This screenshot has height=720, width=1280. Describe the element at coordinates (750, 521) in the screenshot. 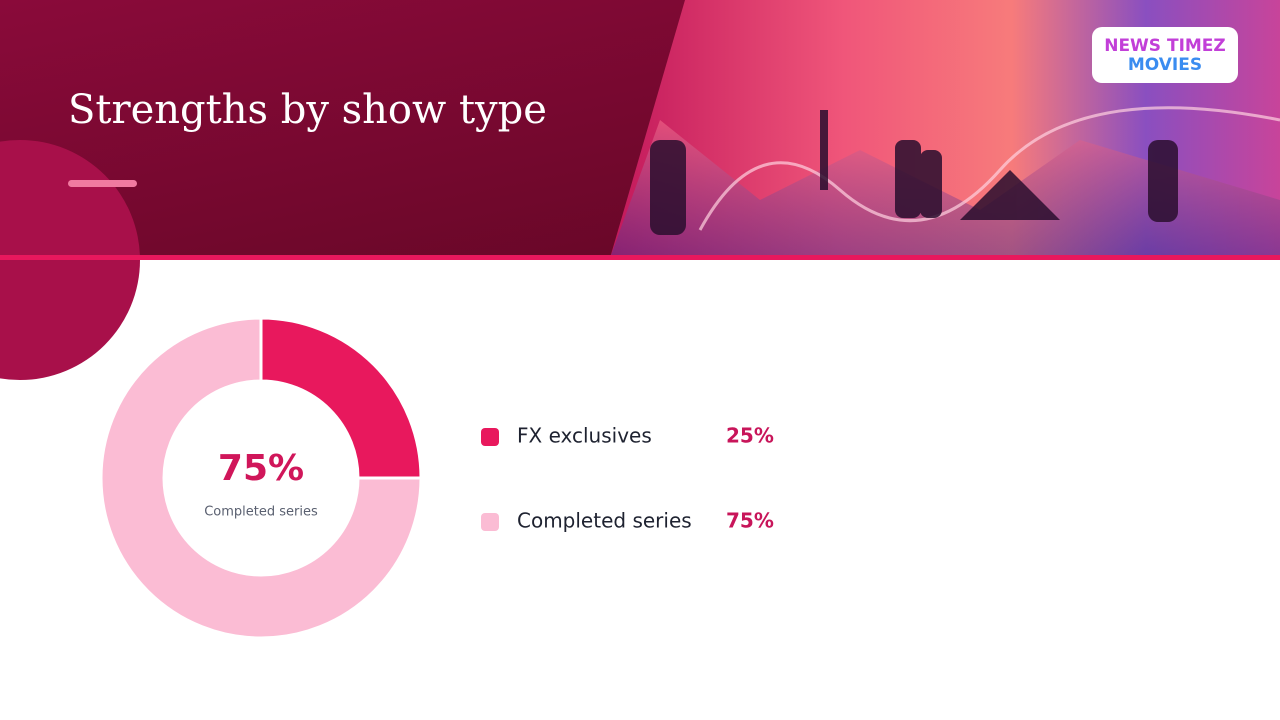

I see `legend-value: 75%` at that location.